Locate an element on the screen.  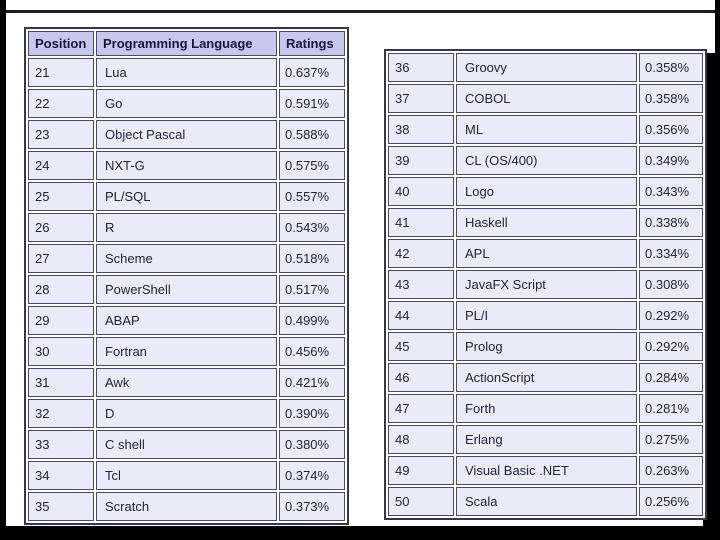
rating-cell: 0.292% is located at coordinates (671, 315).